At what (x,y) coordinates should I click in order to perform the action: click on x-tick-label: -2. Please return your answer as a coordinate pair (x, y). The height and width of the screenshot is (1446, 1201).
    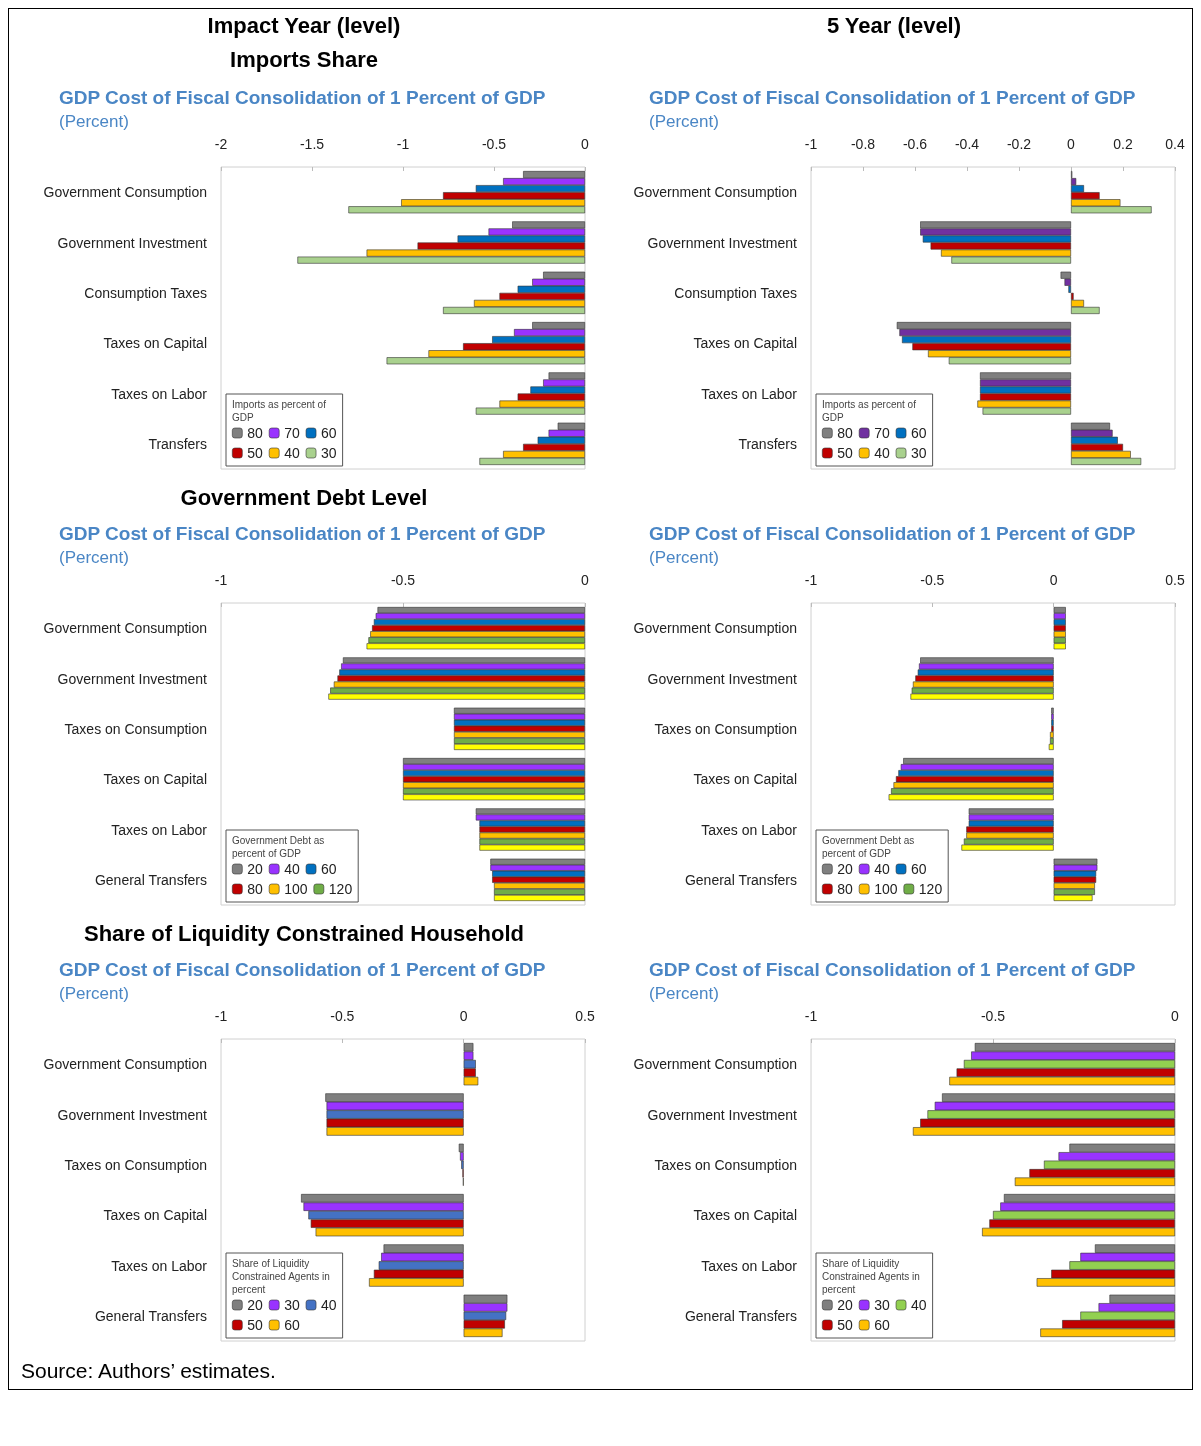
    Looking at the image, I should click on (221, 144).